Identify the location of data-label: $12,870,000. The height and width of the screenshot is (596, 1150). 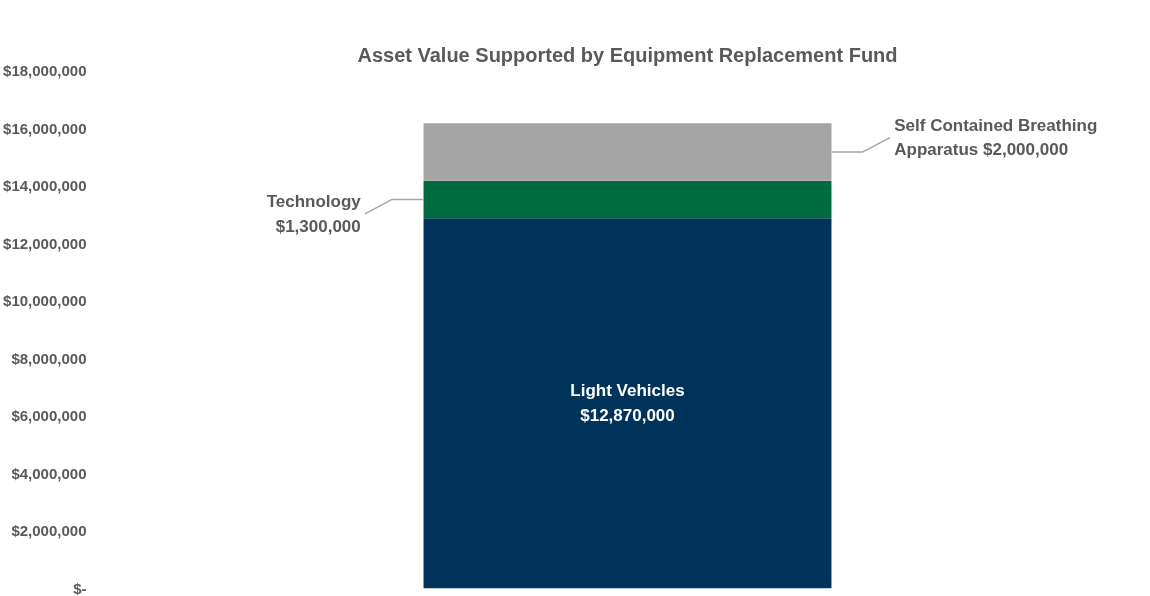
(627, 416).